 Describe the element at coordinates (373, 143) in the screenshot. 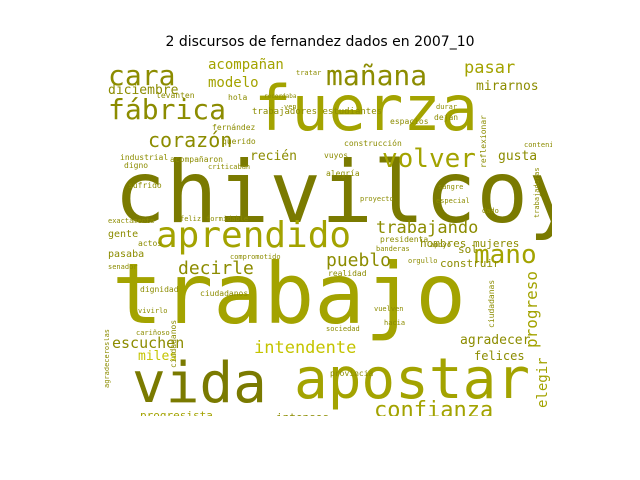

I see `word: construcción` at that location.